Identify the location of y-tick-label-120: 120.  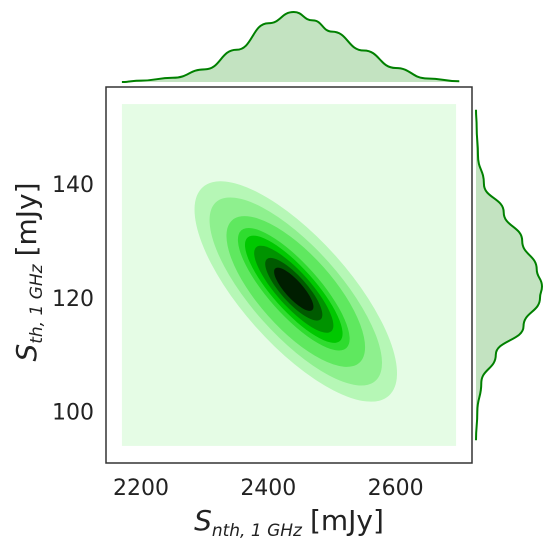
(73, 299).